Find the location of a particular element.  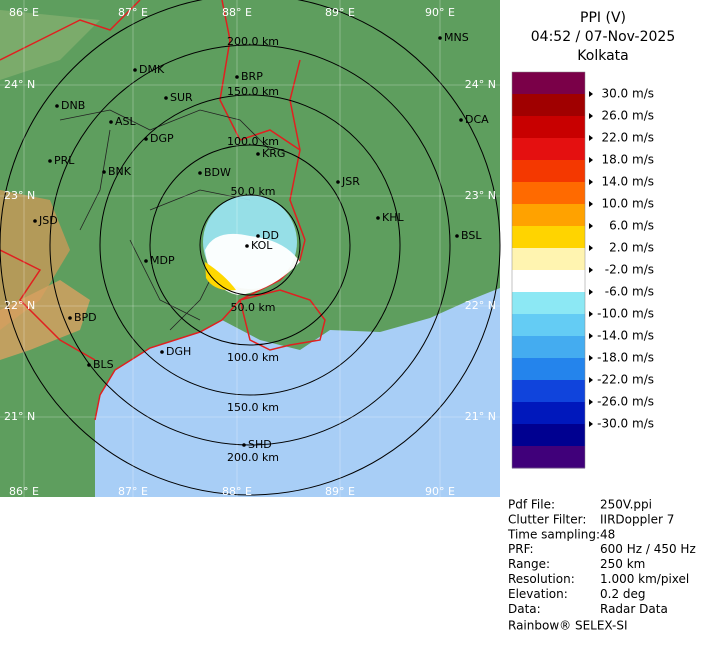

city-label: SUR is located at coordinates (181, 97).